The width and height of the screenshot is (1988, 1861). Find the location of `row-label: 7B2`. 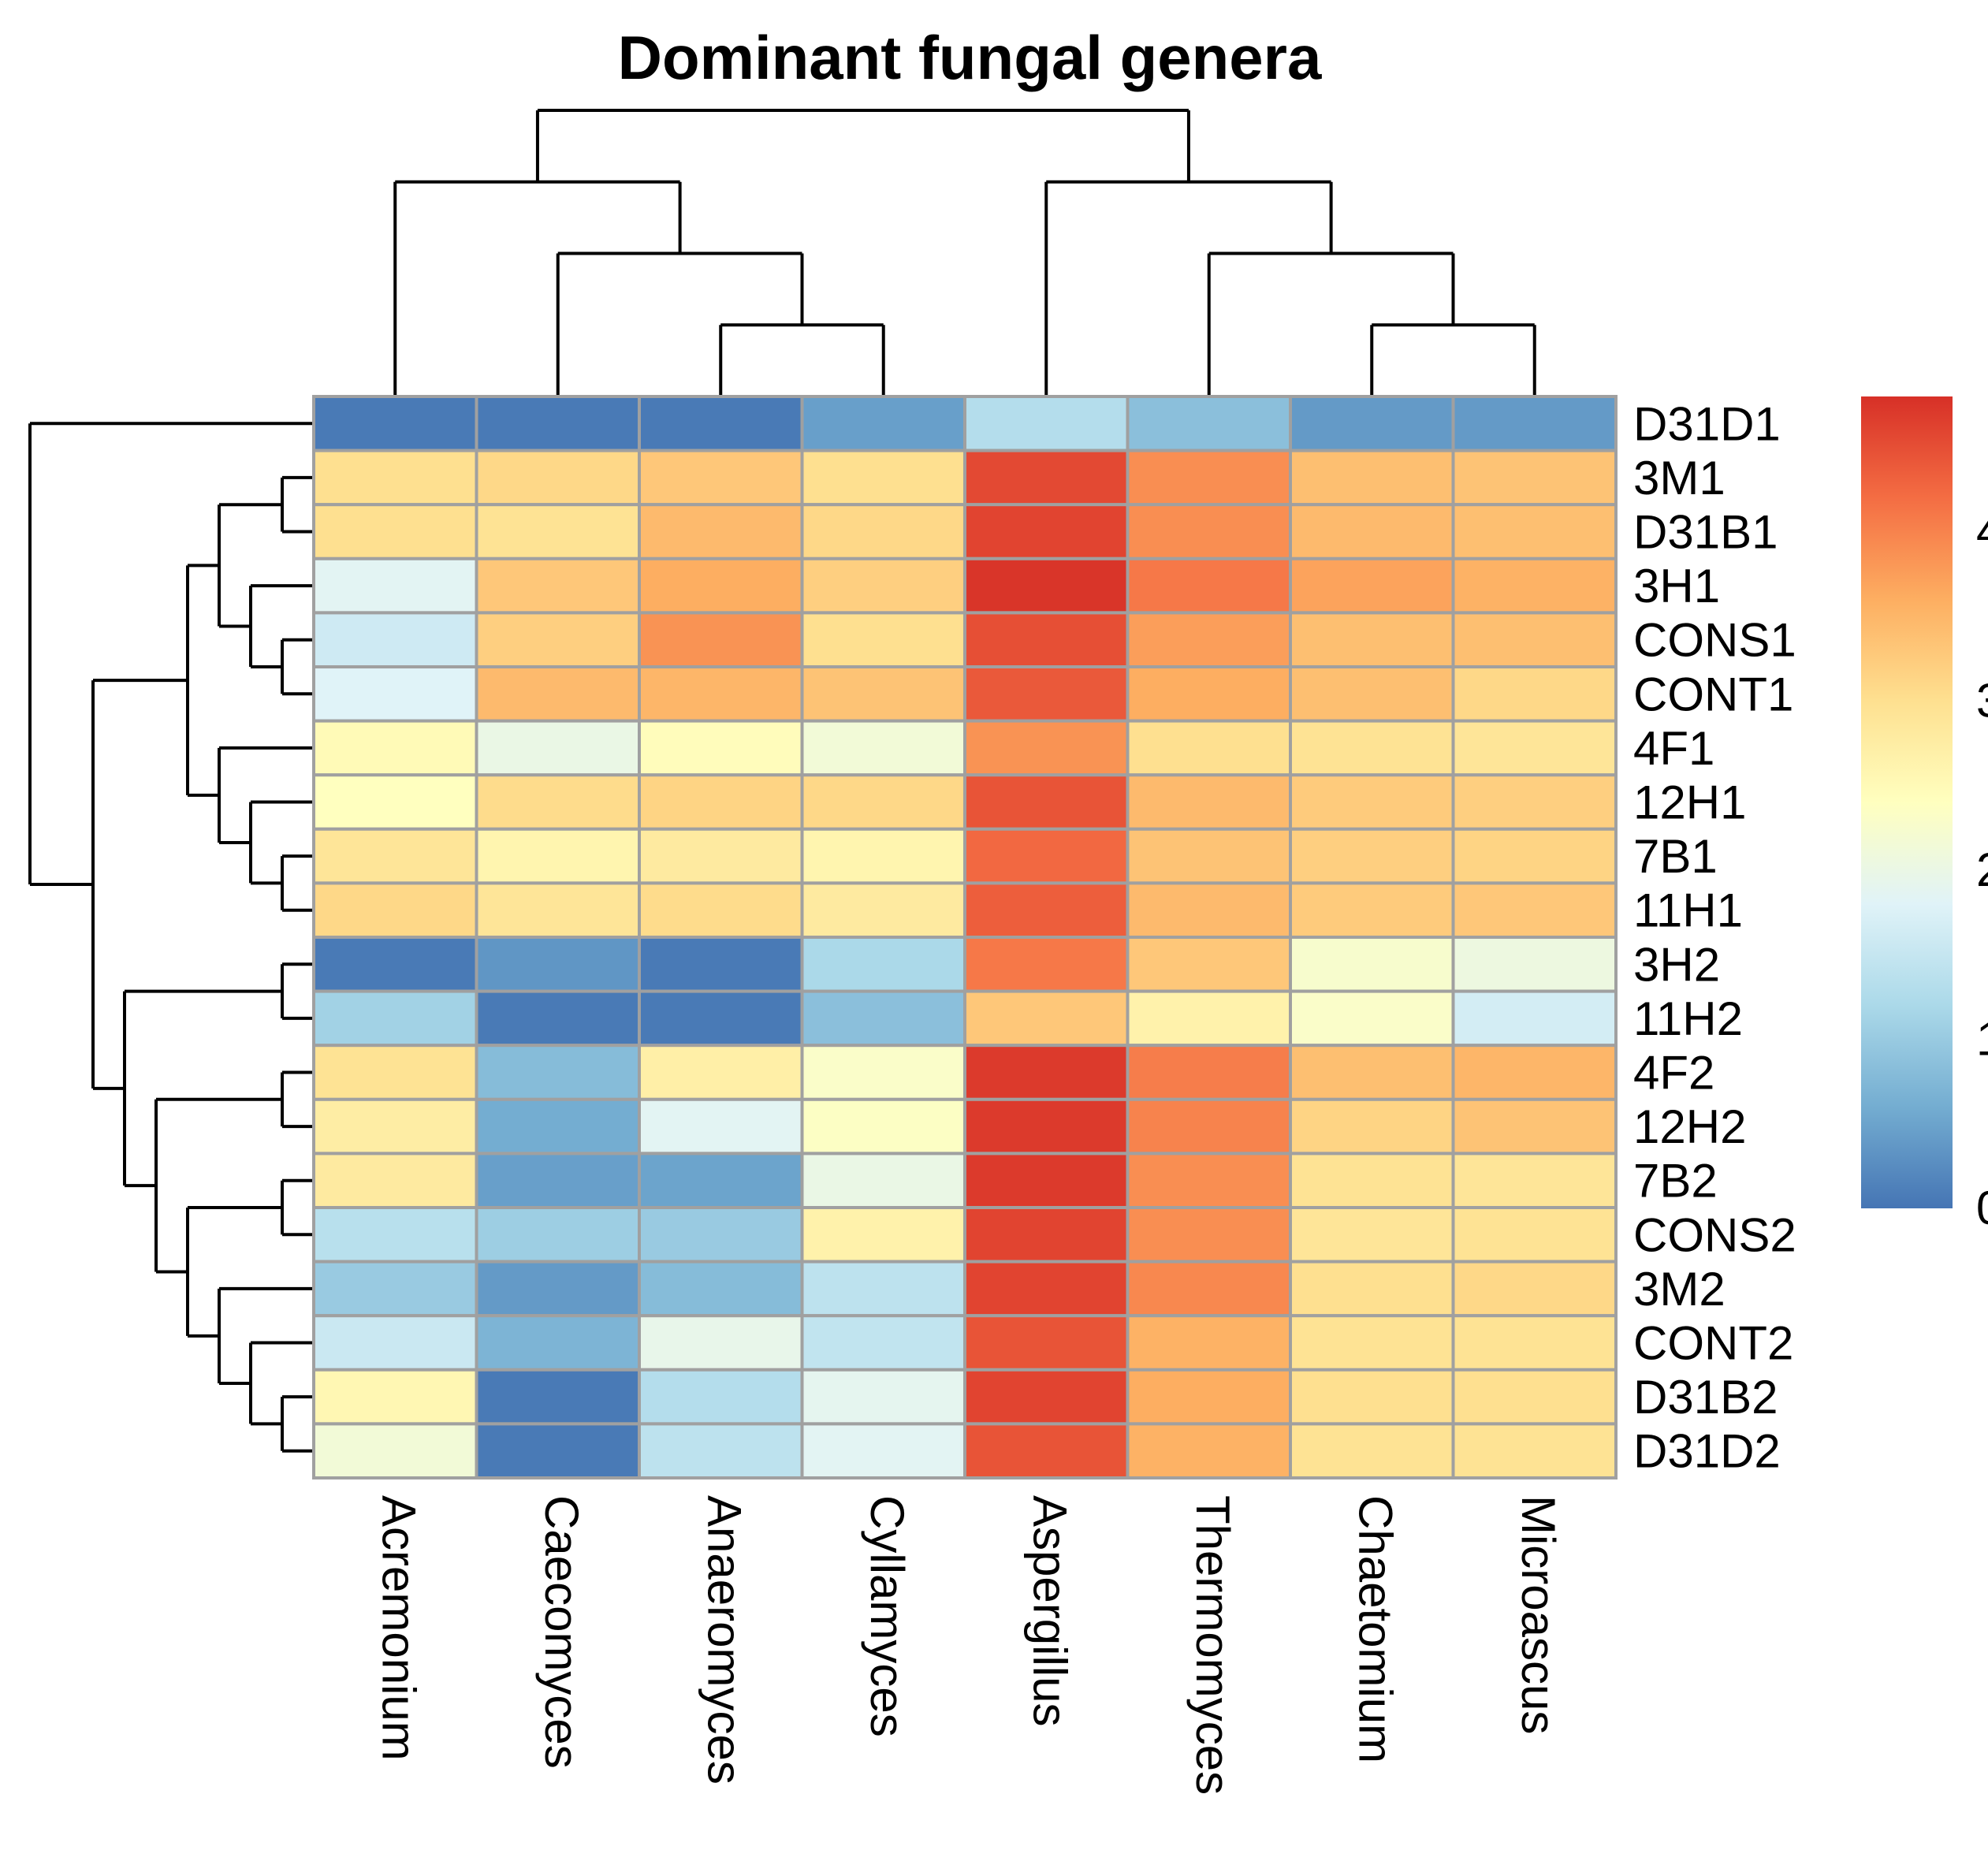

row-label: 7B2 is located at coordinates (1675, 1181).